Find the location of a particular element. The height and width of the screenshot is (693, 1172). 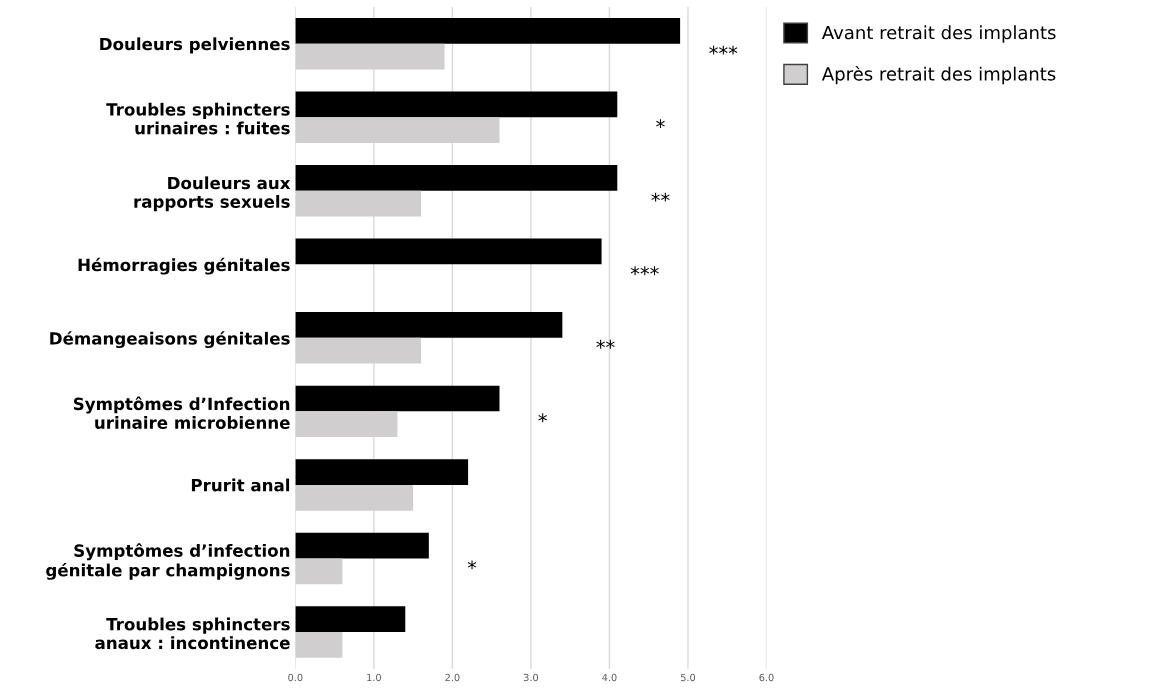

y-tick-label: Douleurs aux rapports sexuels is located at coordinates (212, 194).